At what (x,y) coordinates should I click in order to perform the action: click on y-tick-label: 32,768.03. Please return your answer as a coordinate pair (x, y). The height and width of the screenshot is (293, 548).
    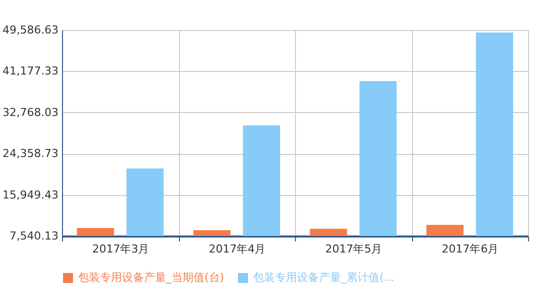
    Looking at the image, I should click on (30, 112).